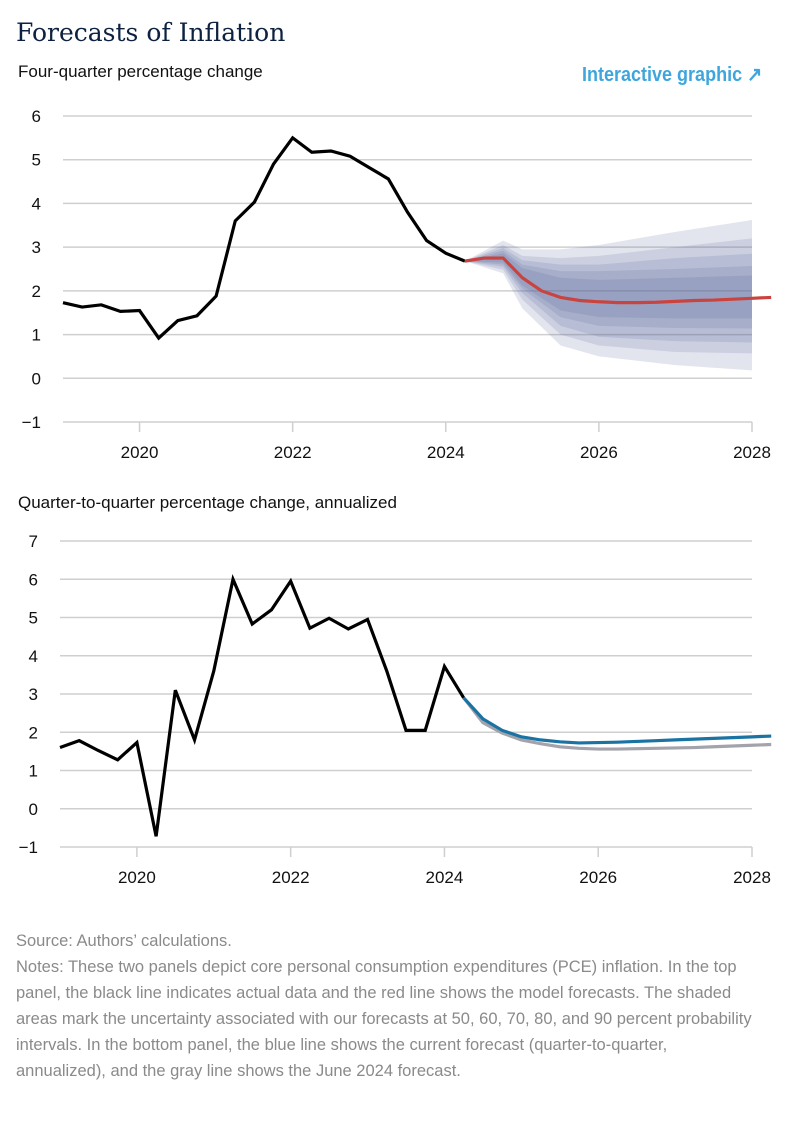 The width and height of the screenshot is (790, 1122). I want to click on y-tick-label: 7, so click(33, 541).